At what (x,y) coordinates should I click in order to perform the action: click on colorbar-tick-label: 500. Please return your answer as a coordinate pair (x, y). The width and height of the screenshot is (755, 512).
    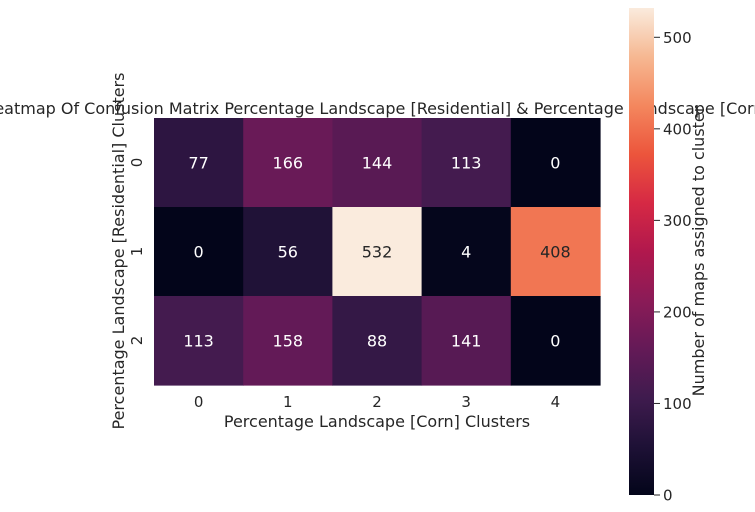
    Looking at the image, I should click on (677, 38).